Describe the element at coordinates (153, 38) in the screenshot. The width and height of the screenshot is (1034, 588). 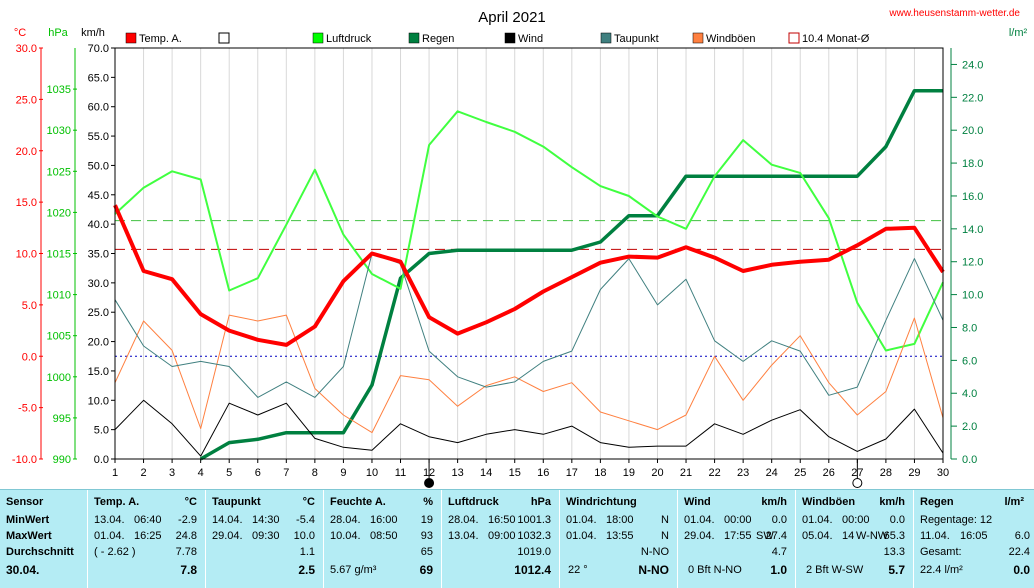
I see `legend-item-temp-a: Temp. A.` at that location.